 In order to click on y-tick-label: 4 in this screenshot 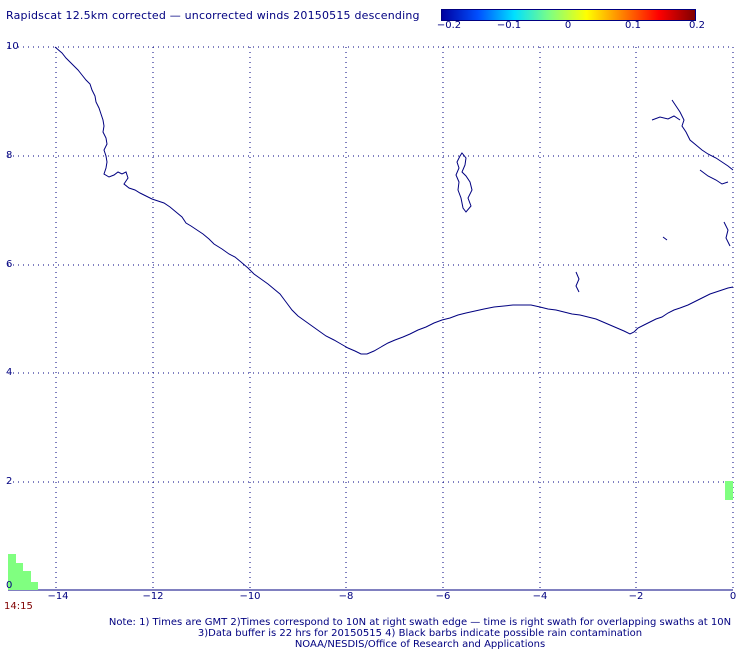, I will do `click(9, 372)`.